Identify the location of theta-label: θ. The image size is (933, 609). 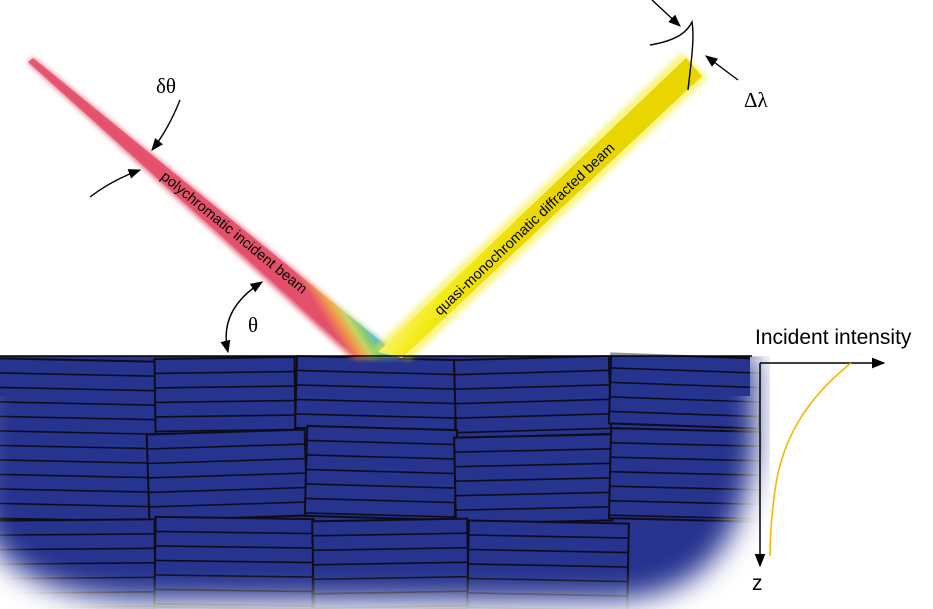
(253, 325).